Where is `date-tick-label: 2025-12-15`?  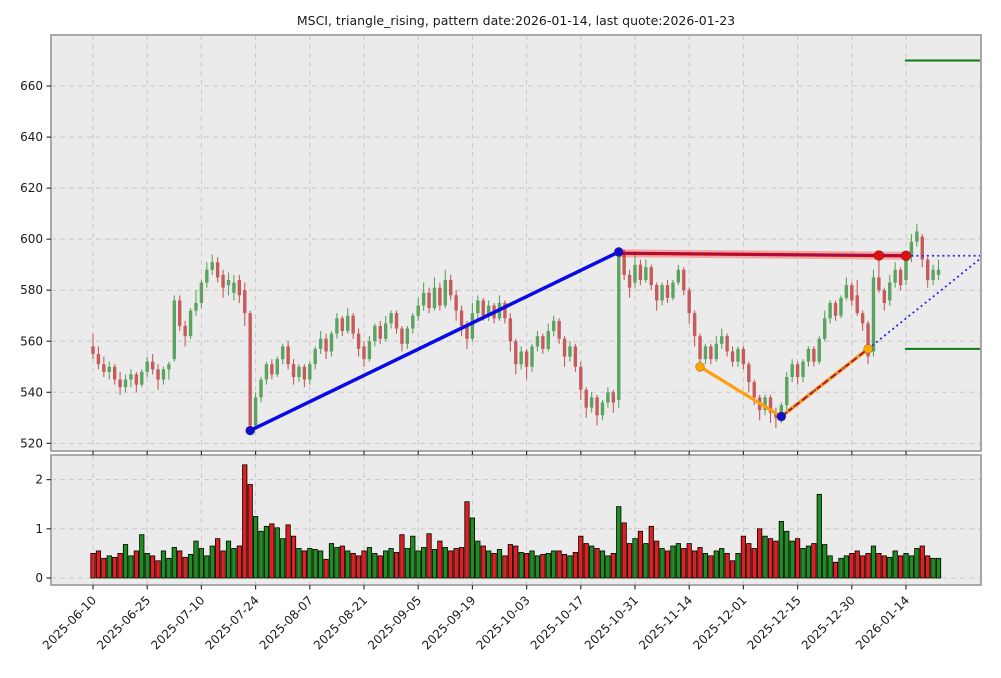
date-tick-label: 2025-12-15 is located at coordinates (774, 622).